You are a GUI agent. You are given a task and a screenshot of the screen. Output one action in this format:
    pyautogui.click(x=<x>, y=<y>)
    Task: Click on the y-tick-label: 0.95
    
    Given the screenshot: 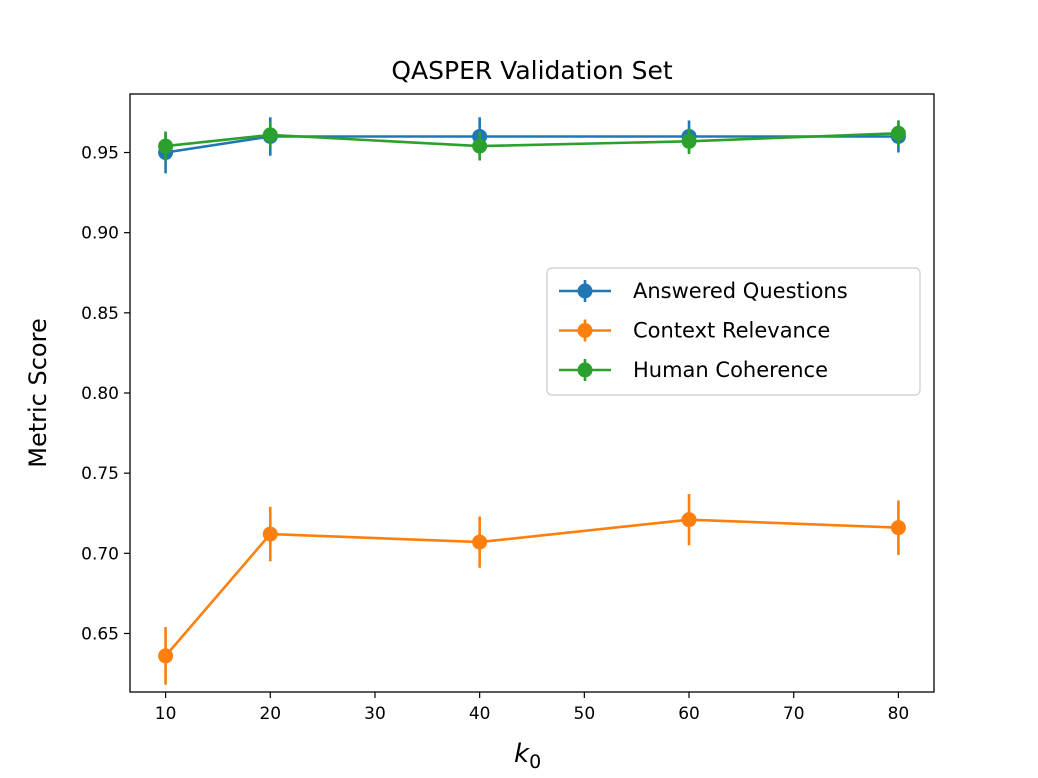 What is the action you would take?
    pyautogui.click(x=100, y=154)
    